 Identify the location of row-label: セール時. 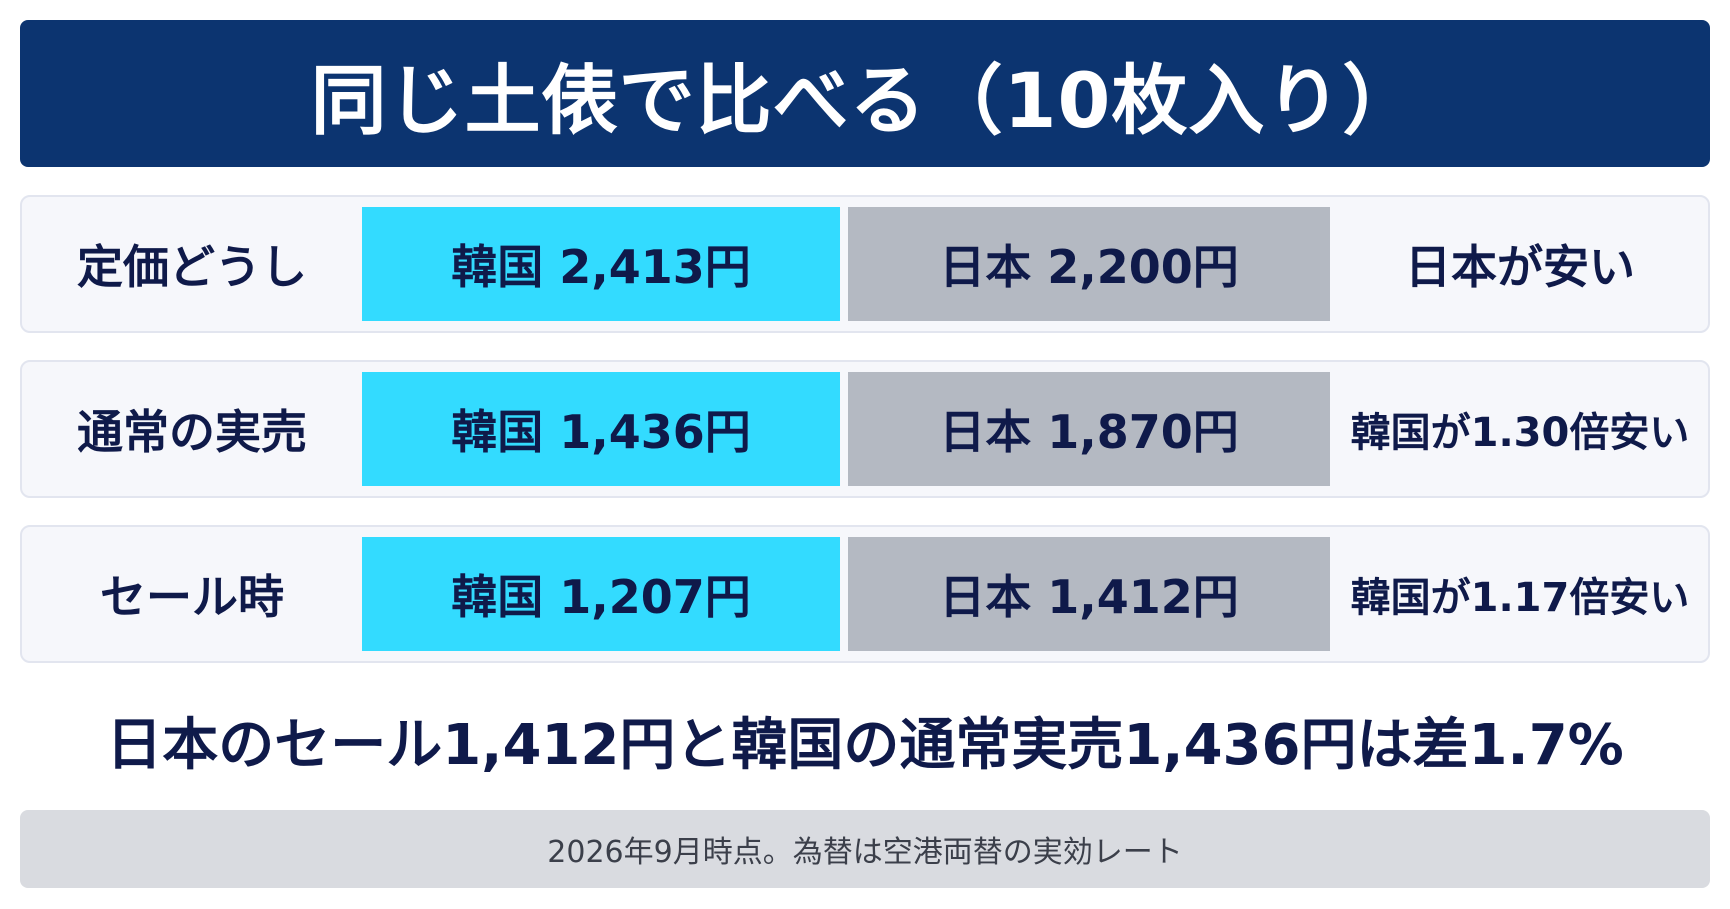
(192, 597).